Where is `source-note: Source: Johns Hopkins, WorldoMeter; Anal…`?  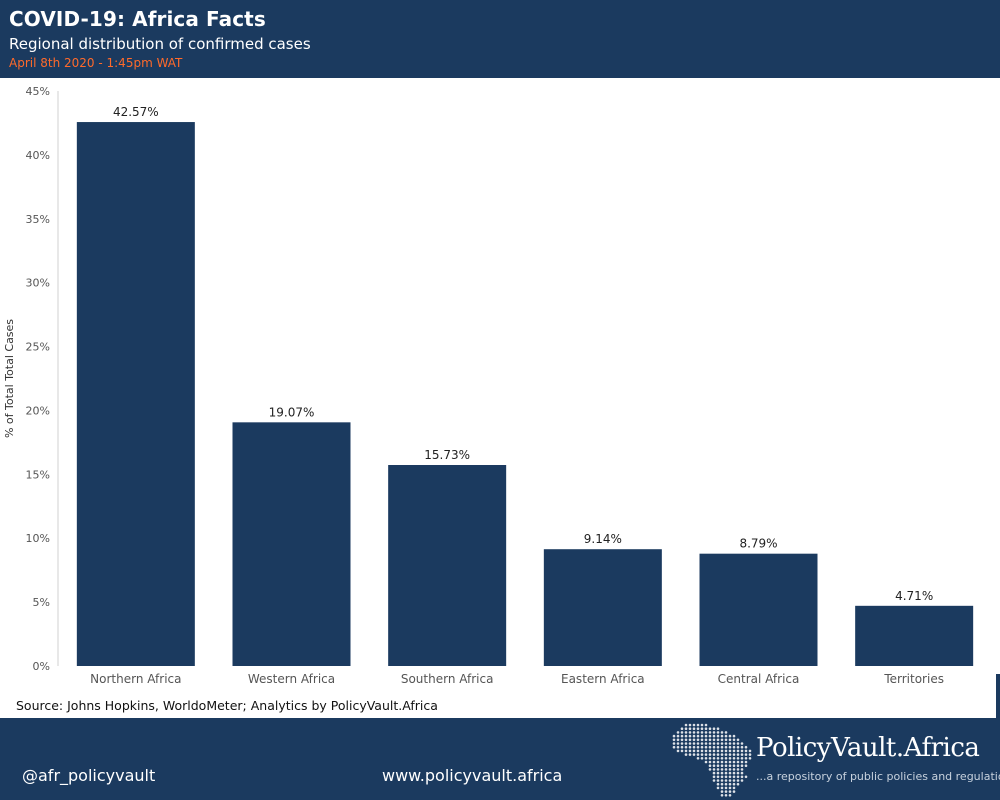
source-note: Source: Johns Hopkins, WorldoMeter; Anal… is located at coordinates (227, 705).